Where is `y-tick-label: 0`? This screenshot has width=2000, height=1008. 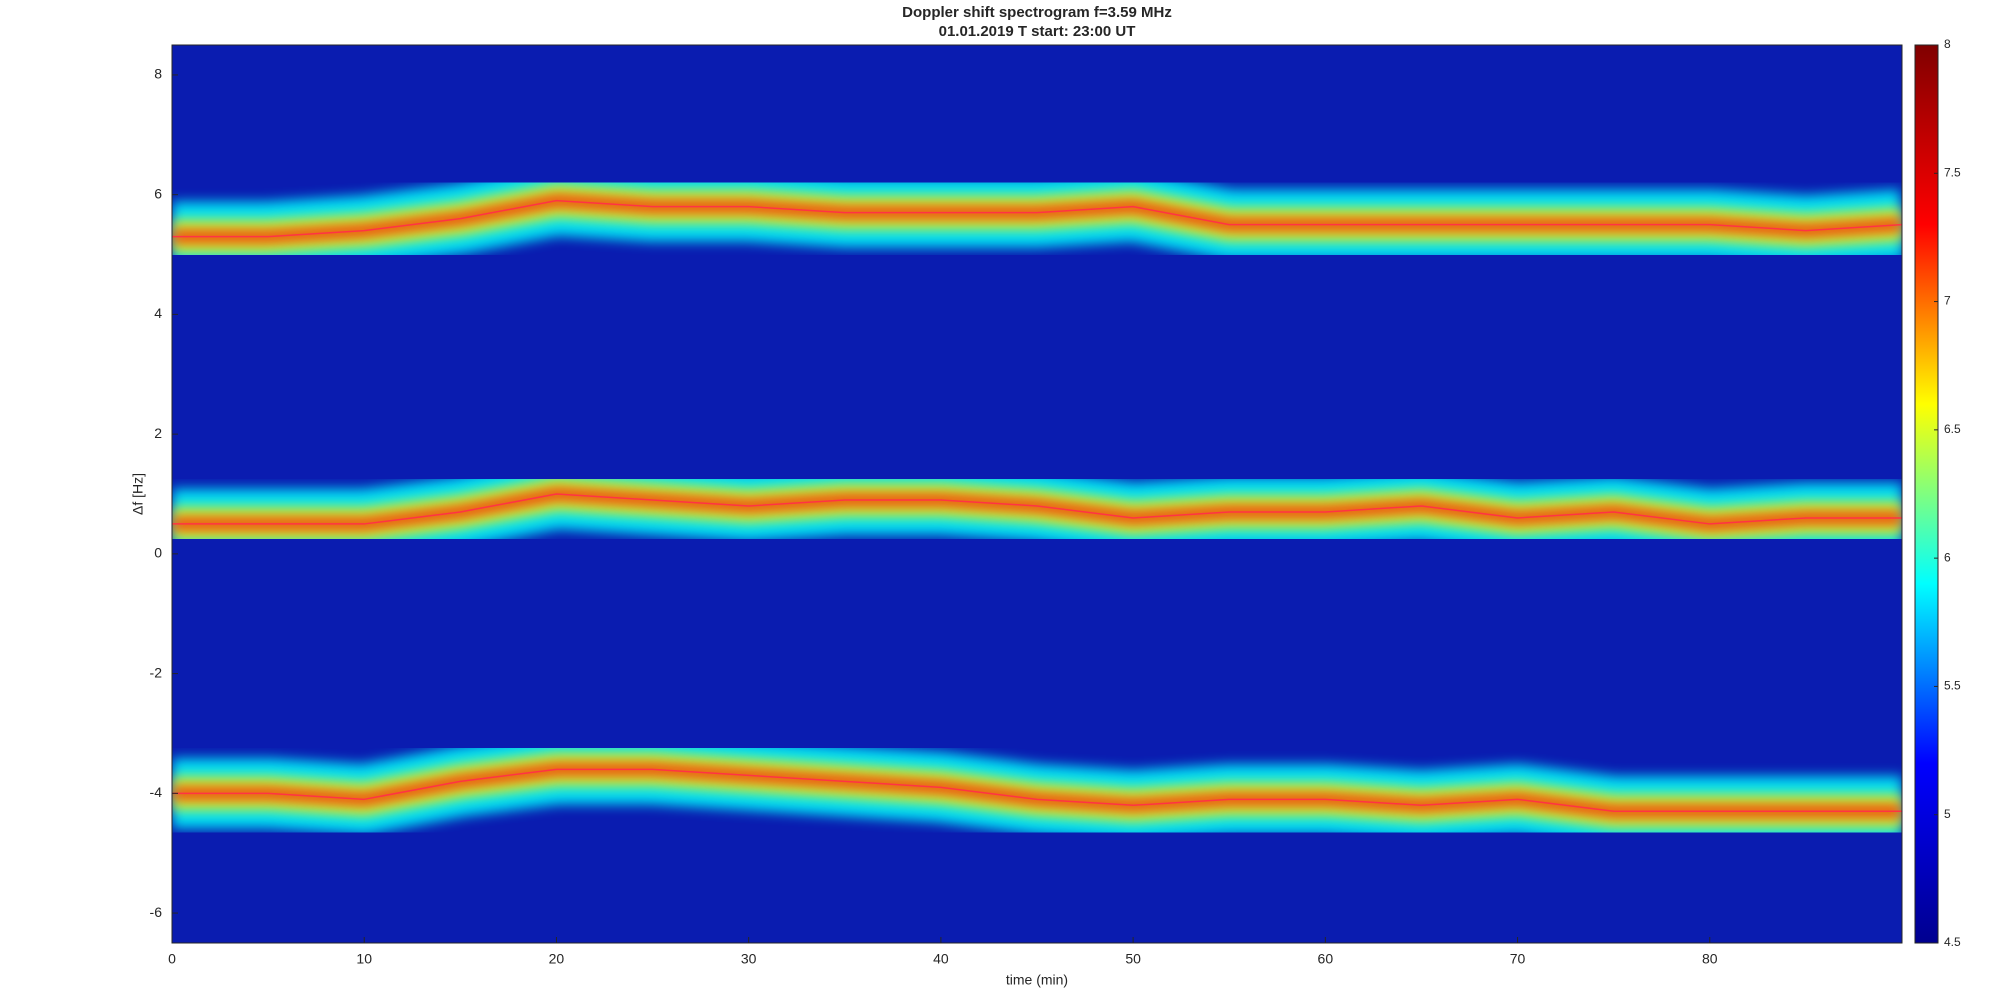 y-tick-label: 0 is located at coordinates (158, 553).